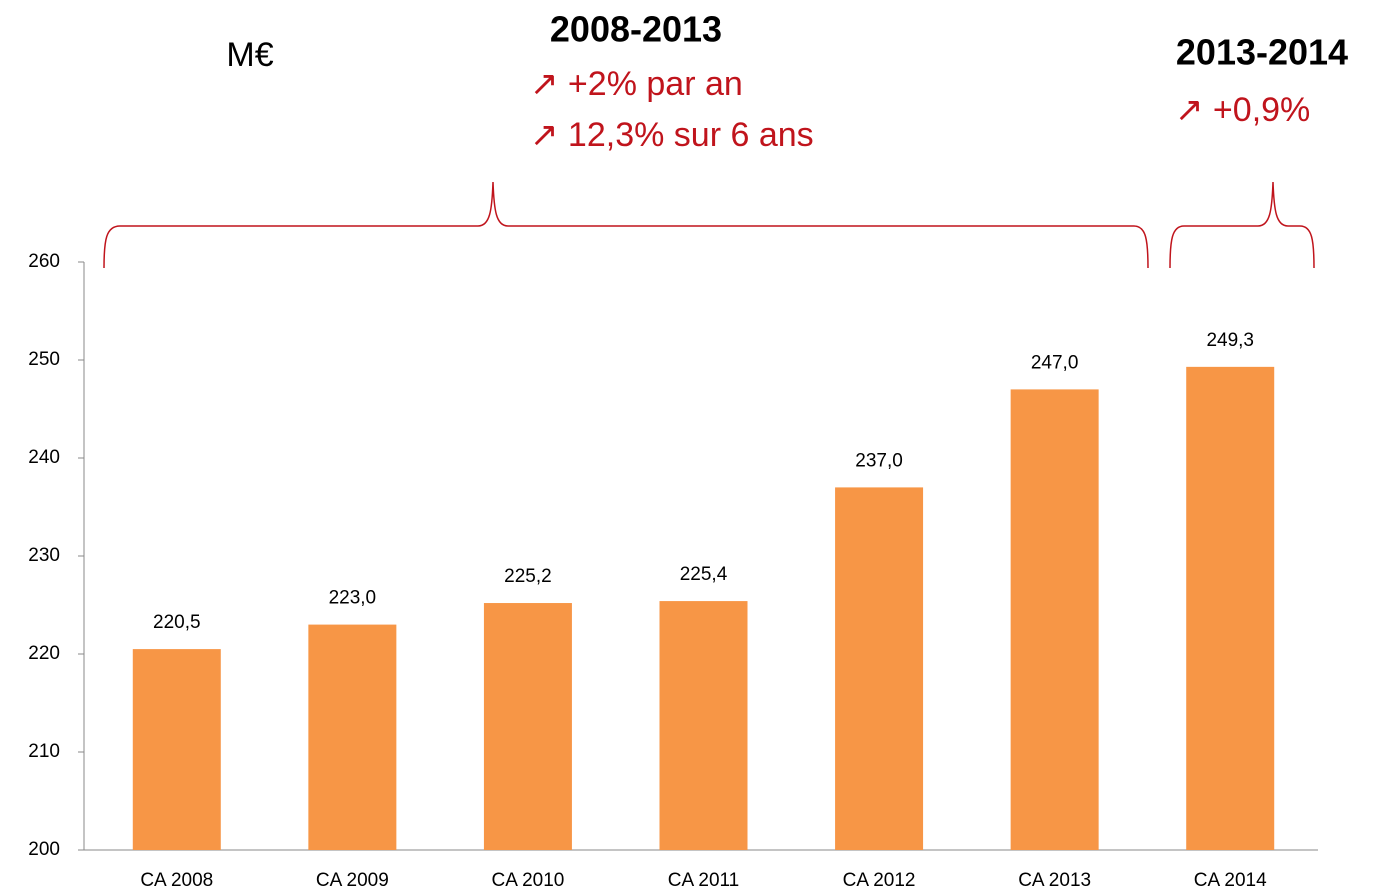 This screenshot has width=1376, height=896. What do you see at coordinates (44, 457) in the screenshot?
I see `y-tick-label: 240` at bounding box center [44, 457].